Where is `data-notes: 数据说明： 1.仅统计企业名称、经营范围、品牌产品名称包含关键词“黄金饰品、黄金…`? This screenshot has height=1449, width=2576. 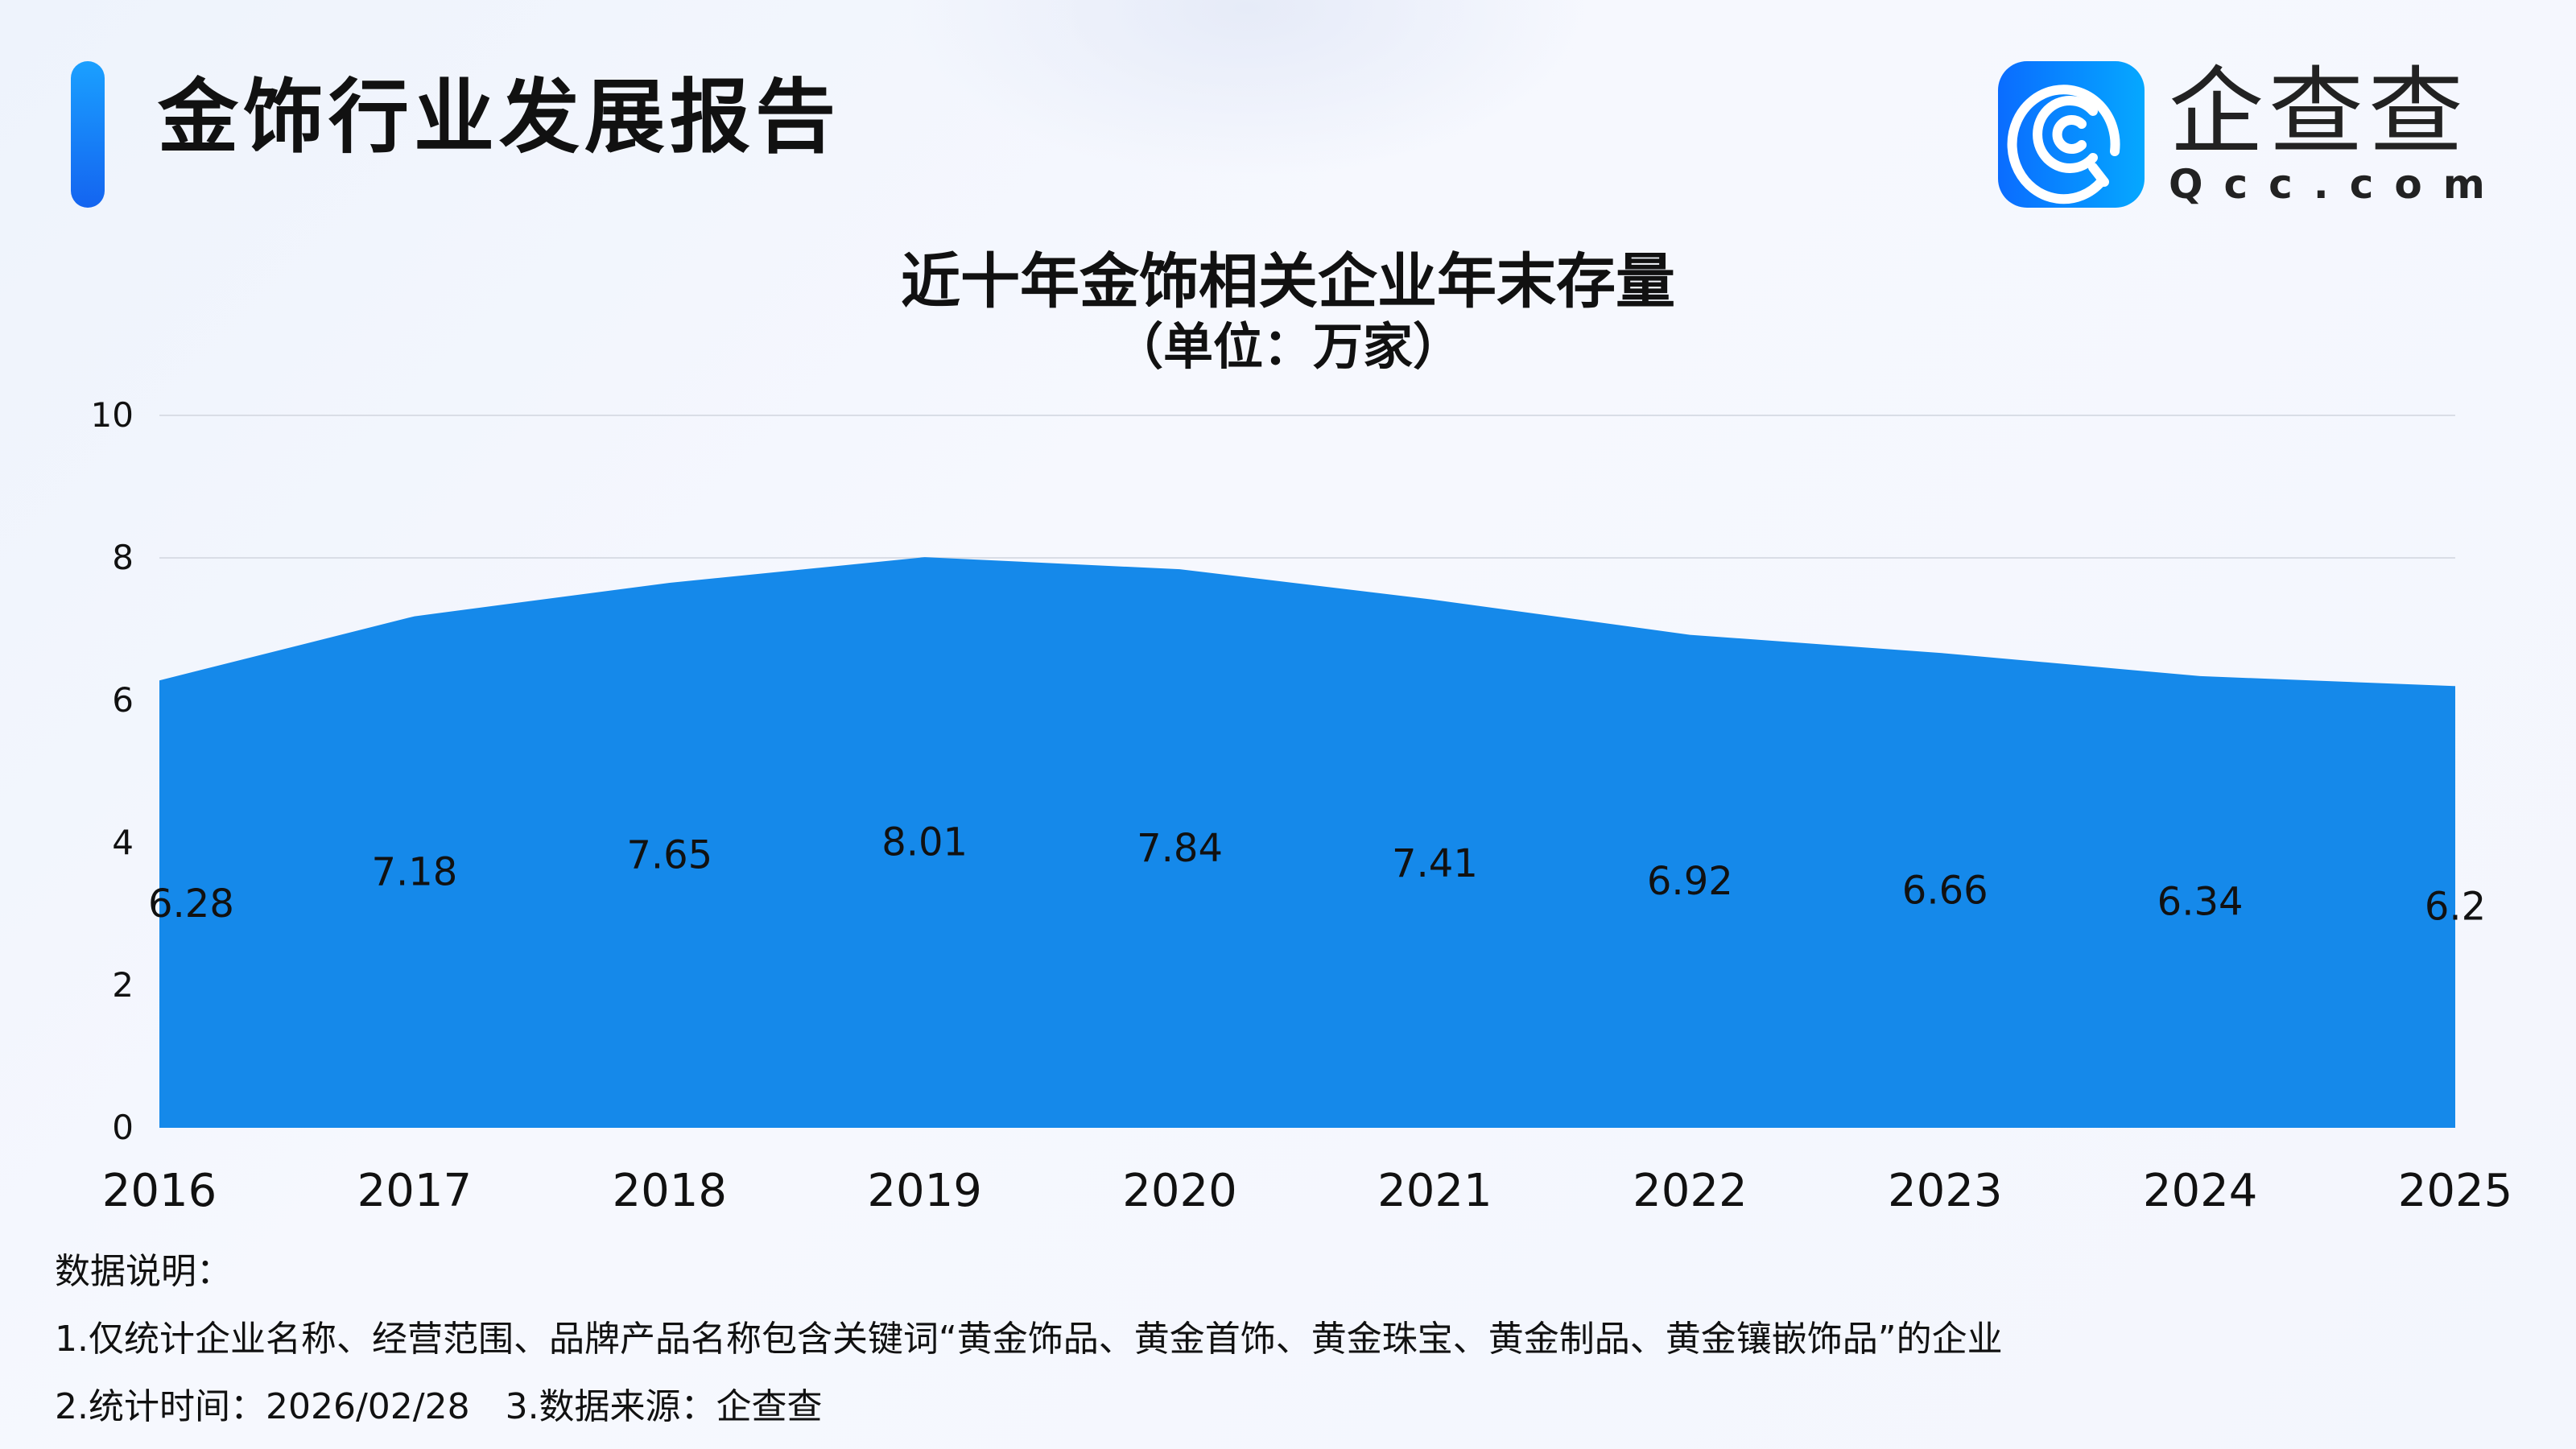
data-notes: 数据说明： 1.仅统计企业名称、经营范围、品牌产品名称包含关键词“黄金饰品、黄金… is located at coordinates (1029, 1339).